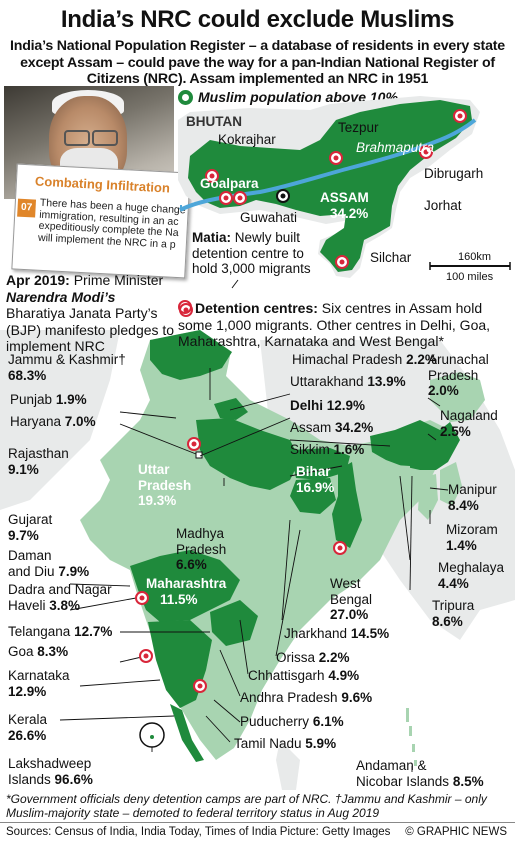  What do you see at coordinates (257, 19) in the screenshot?
I see `page-title: India’s NRC could exclude Muslims` at bounding box center [257, 19].